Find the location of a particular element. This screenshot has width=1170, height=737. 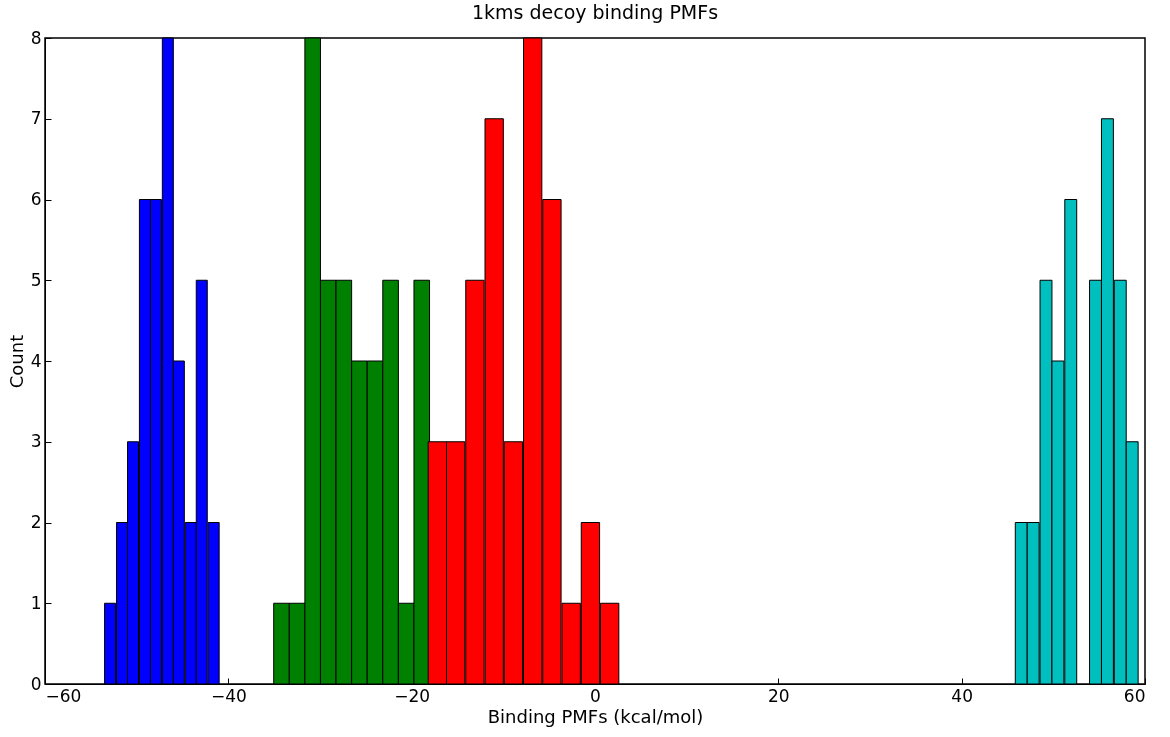

y-tick-label: 8 is located at coordinates (36, 37).